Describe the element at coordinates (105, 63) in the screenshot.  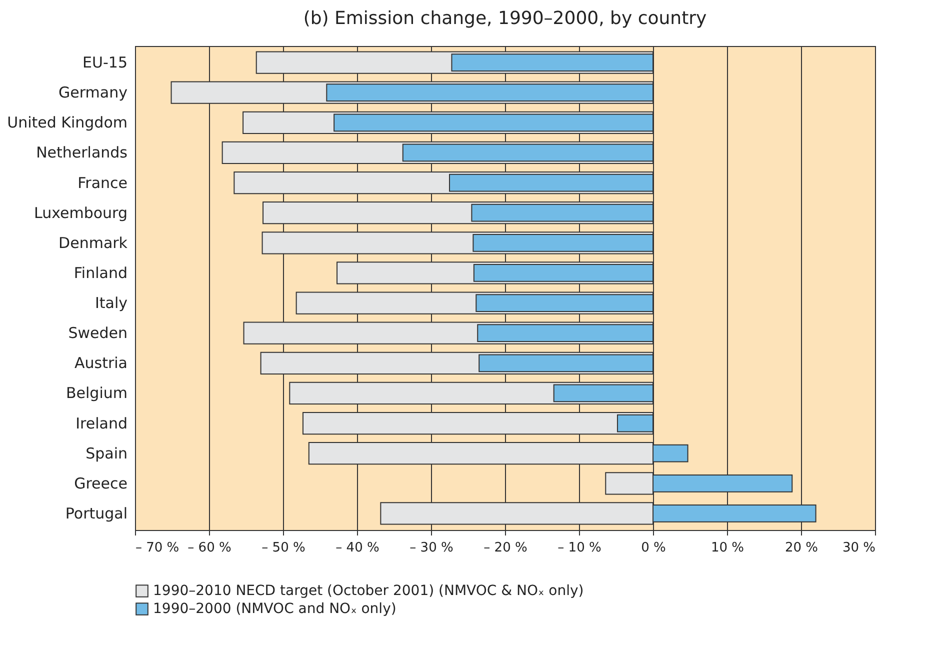
I see `y-tick-label: EU-15` at that location.